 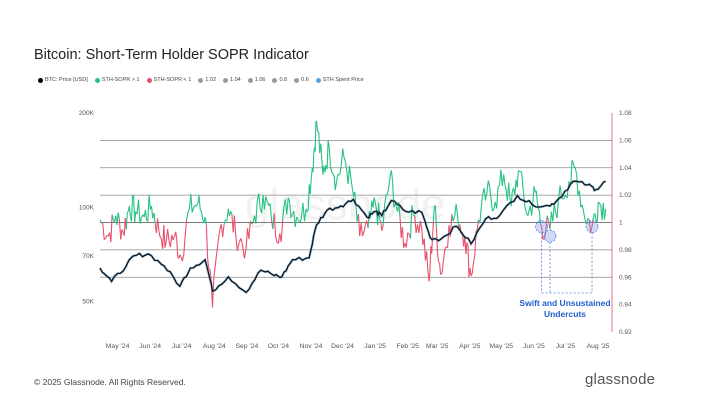 I want to click on brand-logo: glassnode, so click(x=620, y=379).